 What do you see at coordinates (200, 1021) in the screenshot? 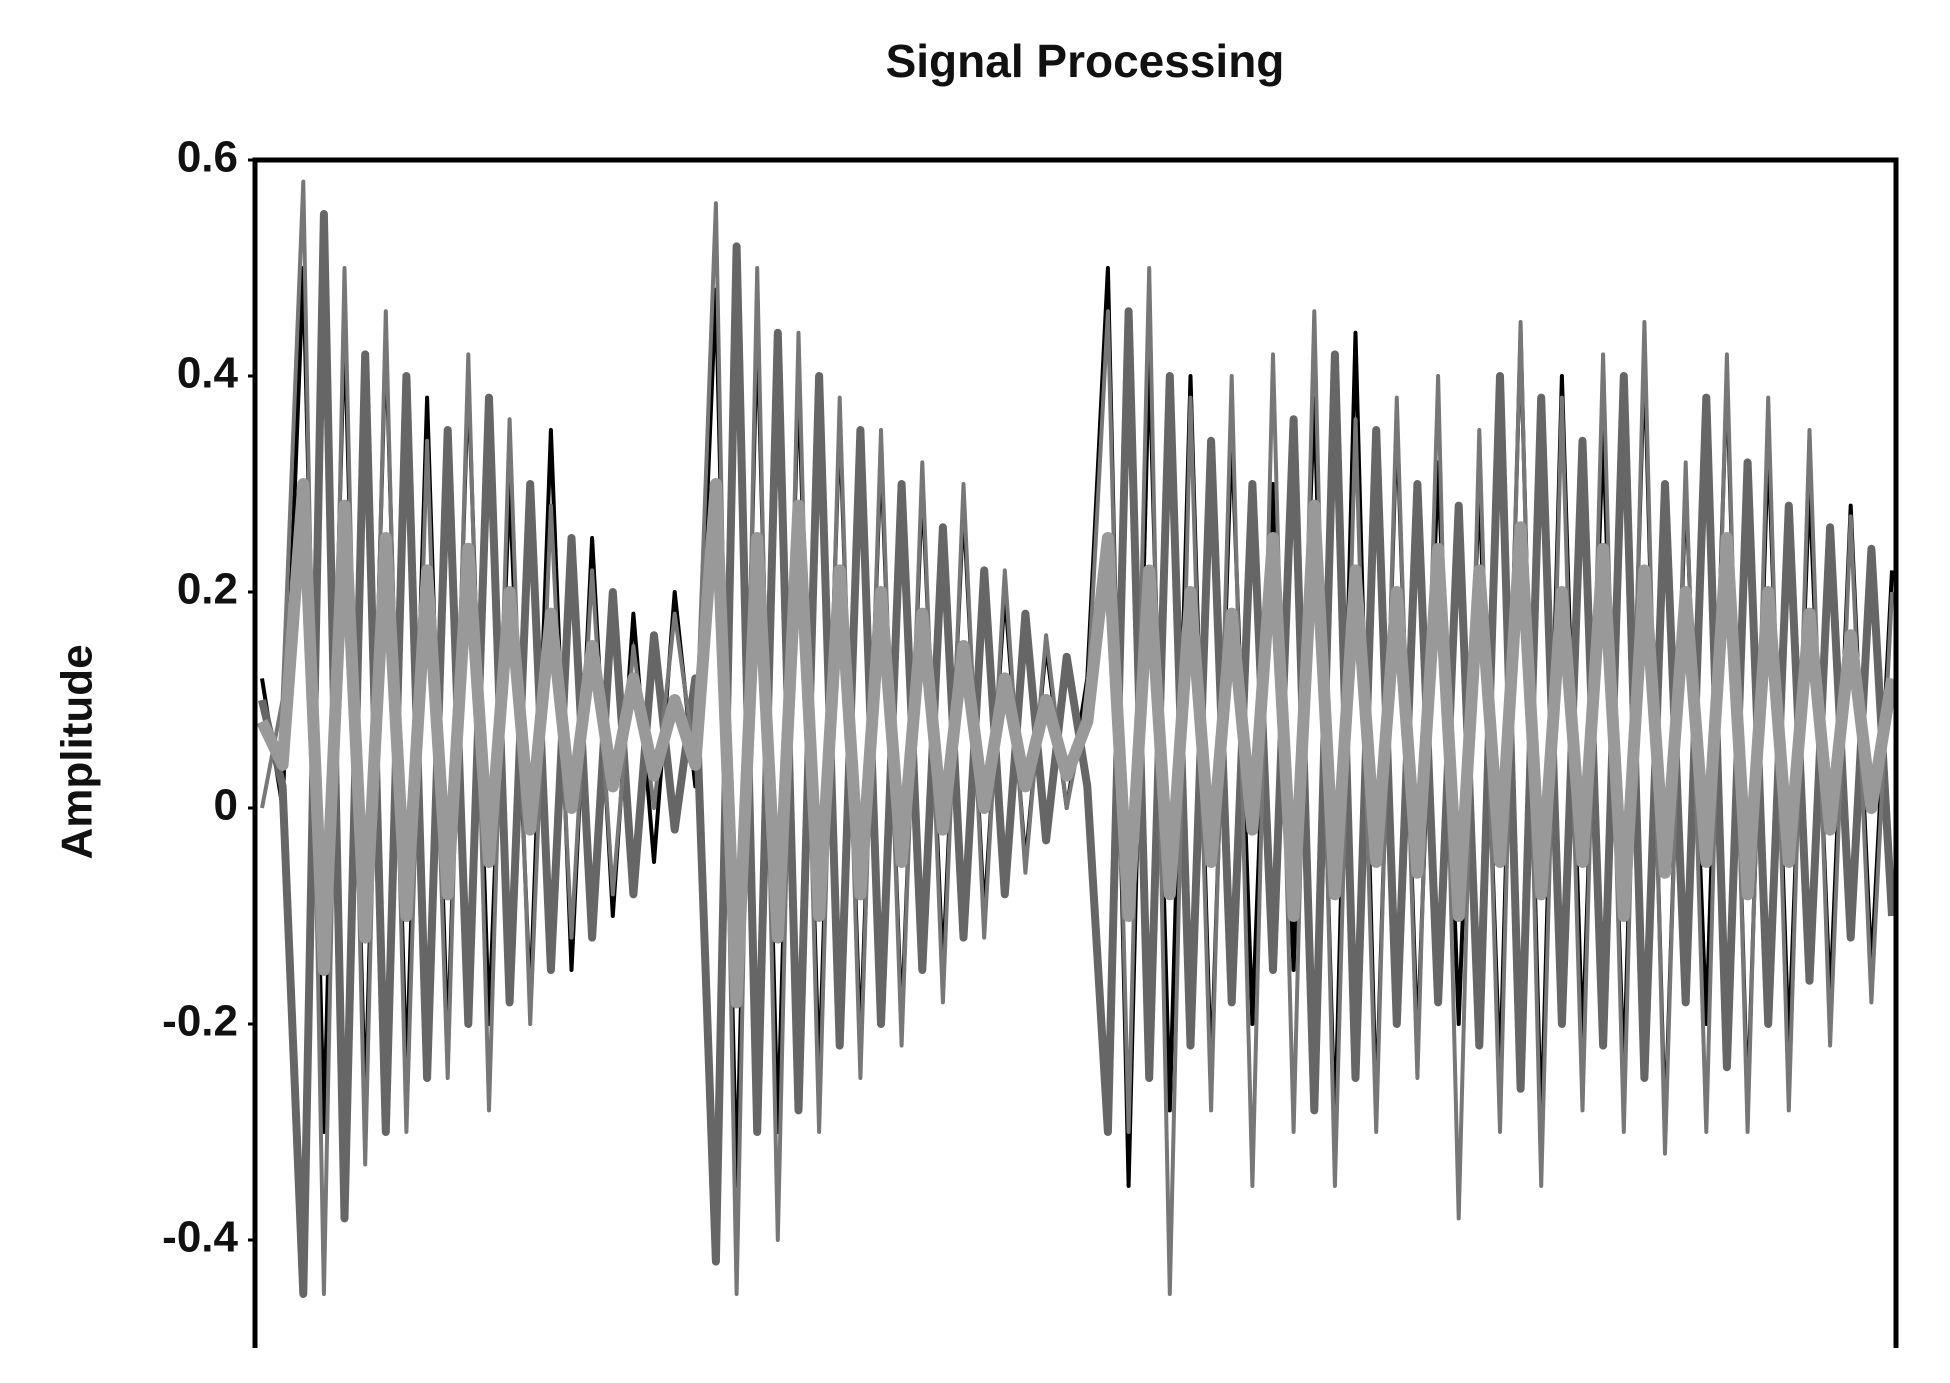
I see `y-tick-label: -0.2` at bounding box center [200, 1021].